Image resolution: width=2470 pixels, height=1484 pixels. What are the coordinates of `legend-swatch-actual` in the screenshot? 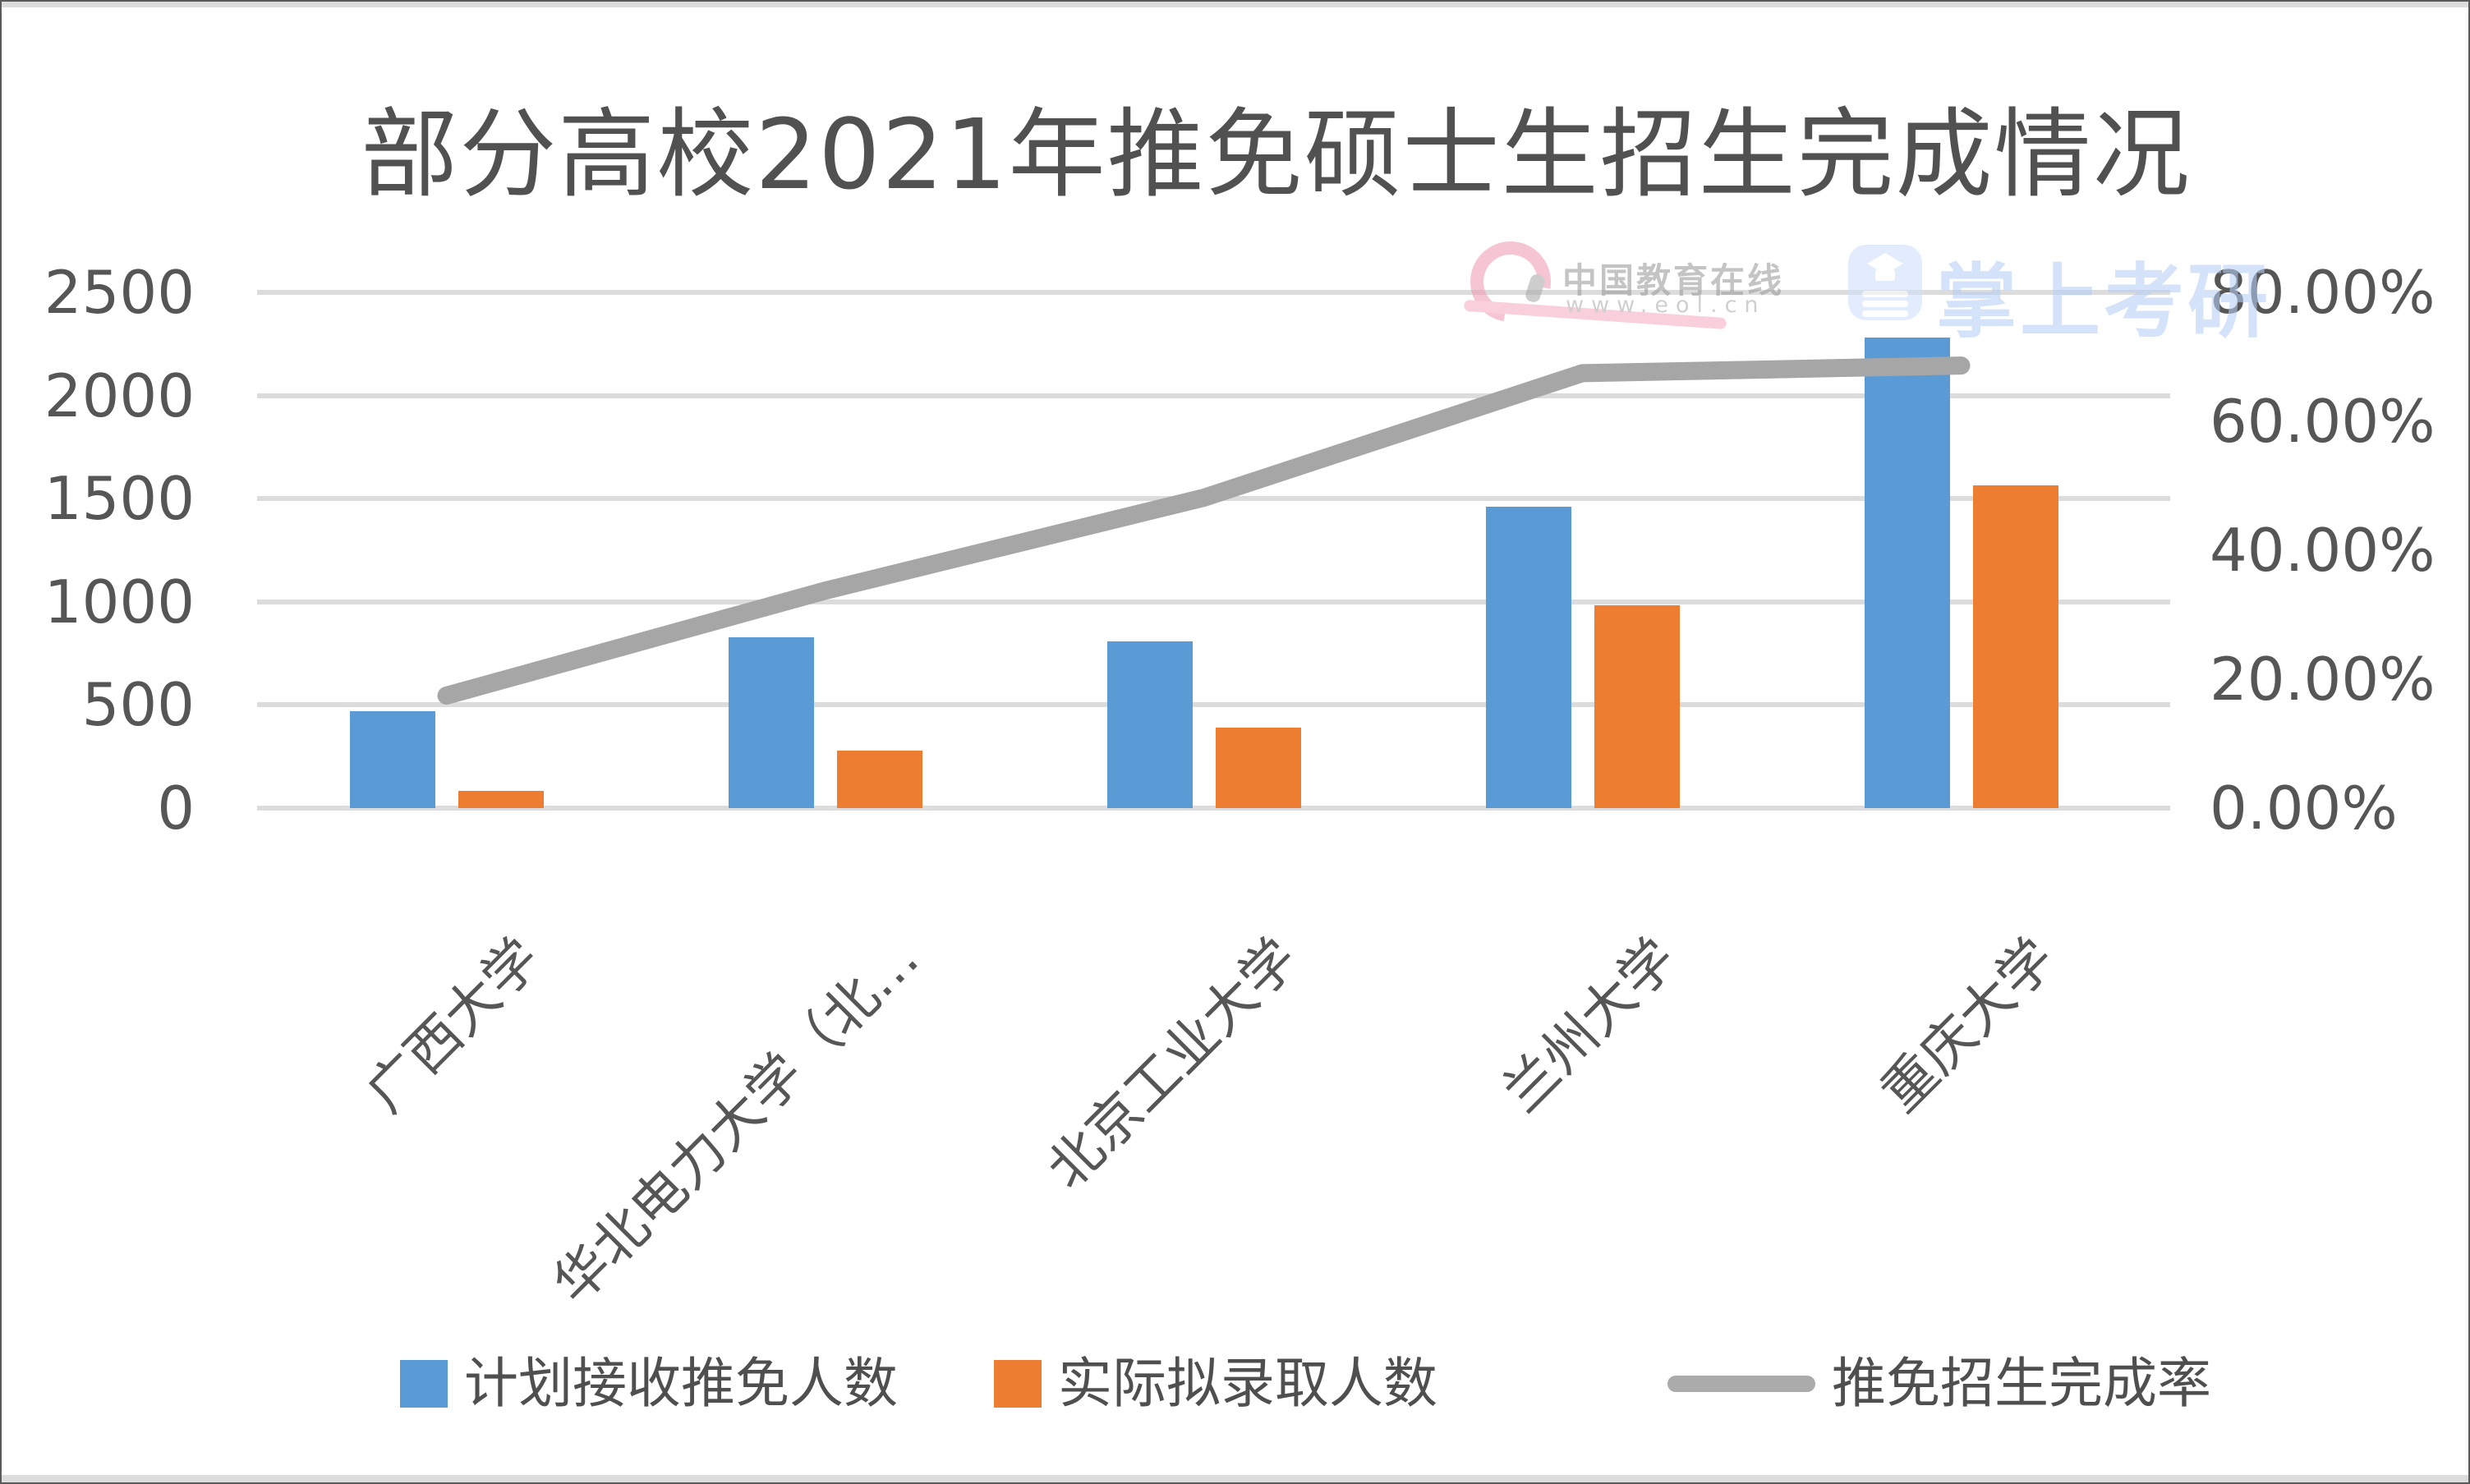 It's located at (1018, 1384).